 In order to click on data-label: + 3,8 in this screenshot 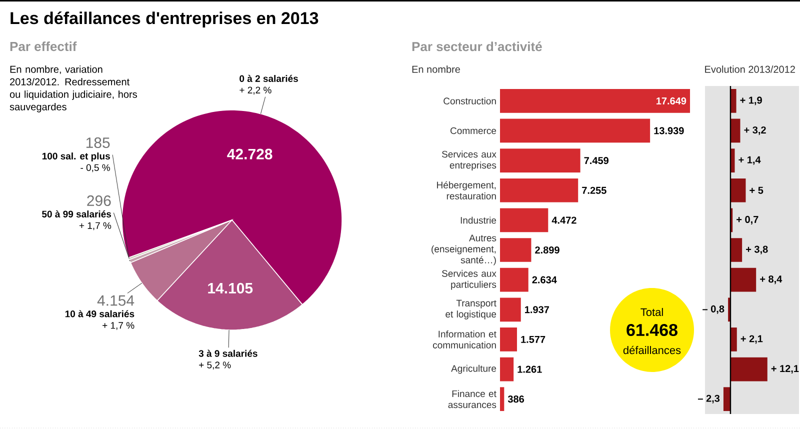, I will do `click(757, 250)`.